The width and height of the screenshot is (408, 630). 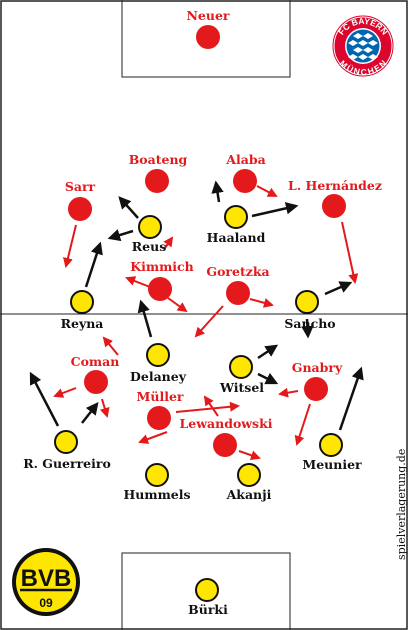 What do you see at coordinates (245, 181) in the screenshot?
I see `player-dot-alaba` at bounding box center [245, 181].